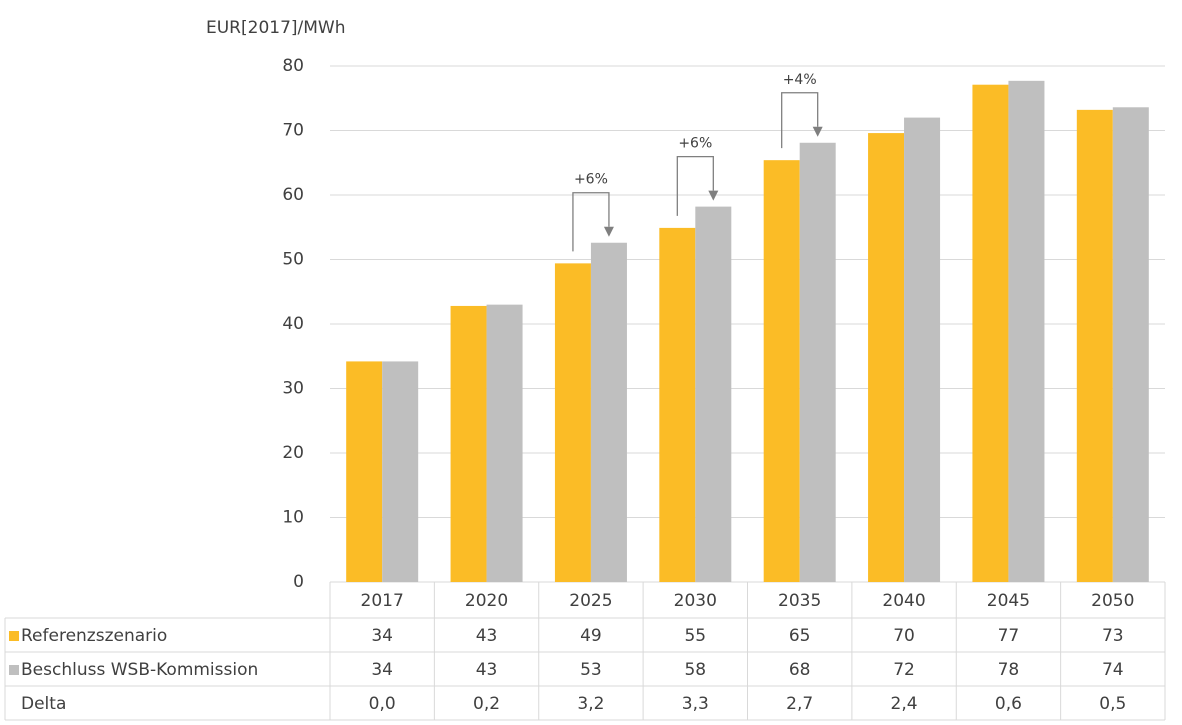 The height and width of the screenshot is (725, 1182). I want to click on y-tick-label: 20, so click(293, 453).